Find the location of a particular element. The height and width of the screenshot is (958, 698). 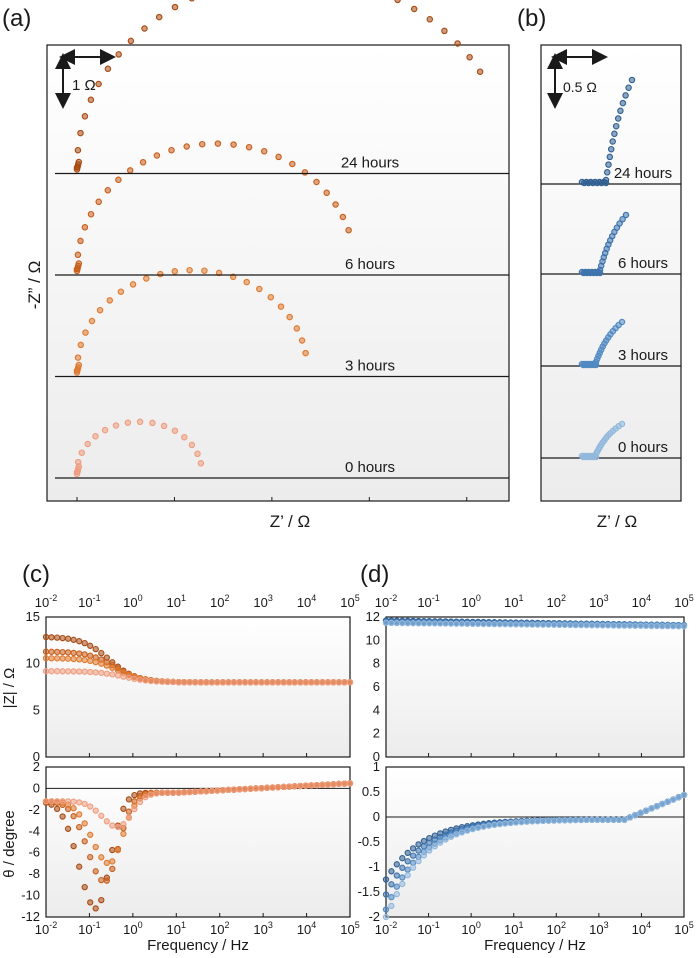

y-tick-label-bottom: -8 is located at coordinates (34, 873).